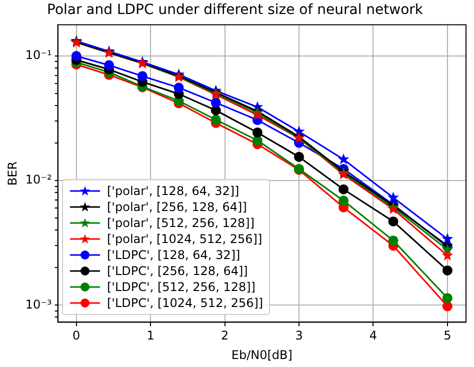 Image resolution: width=474 pixels, height=367 pixels. I want to click on x-axis-title: Eb/N0[dB], so click(261, 355).